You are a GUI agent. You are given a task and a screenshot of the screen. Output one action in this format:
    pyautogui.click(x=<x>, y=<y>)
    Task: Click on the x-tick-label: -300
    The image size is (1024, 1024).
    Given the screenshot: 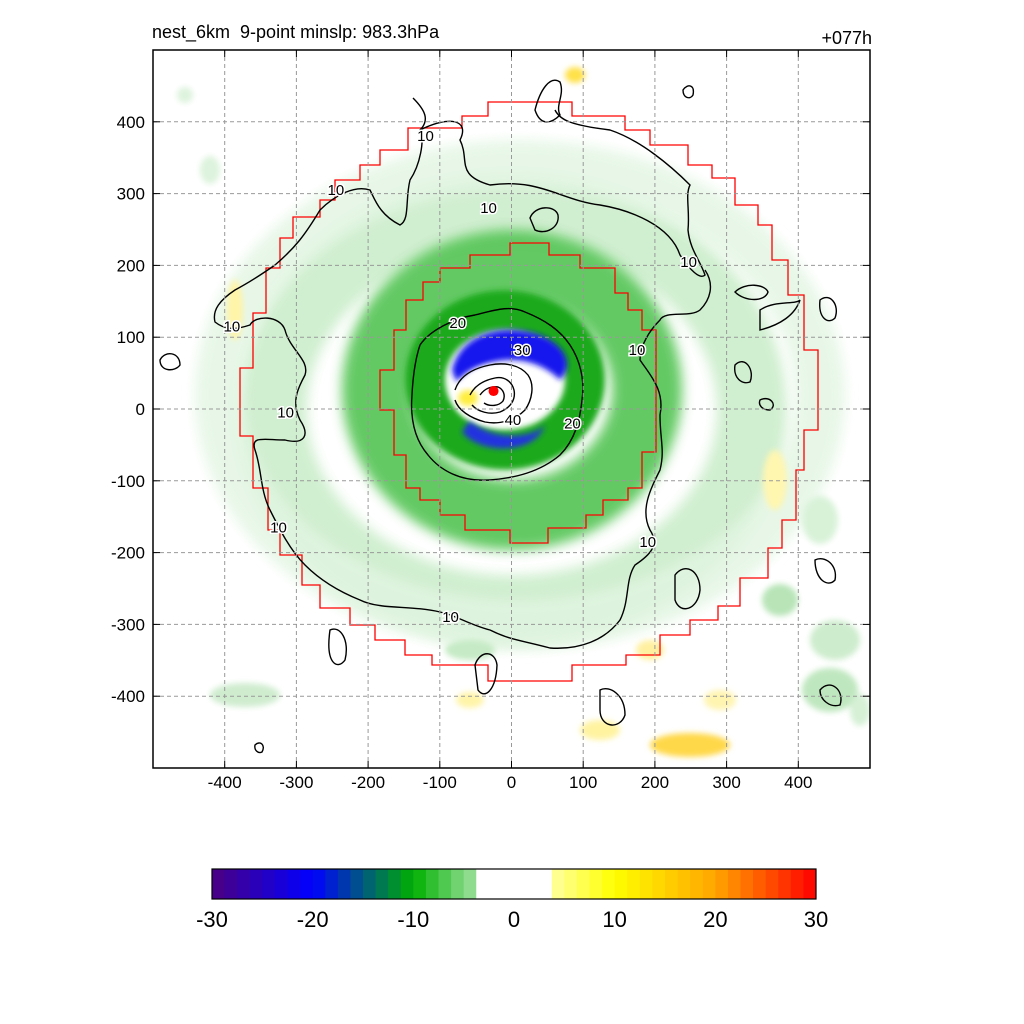 What is the action you would take?
    pyautogui.click(x=296, y=782)
    